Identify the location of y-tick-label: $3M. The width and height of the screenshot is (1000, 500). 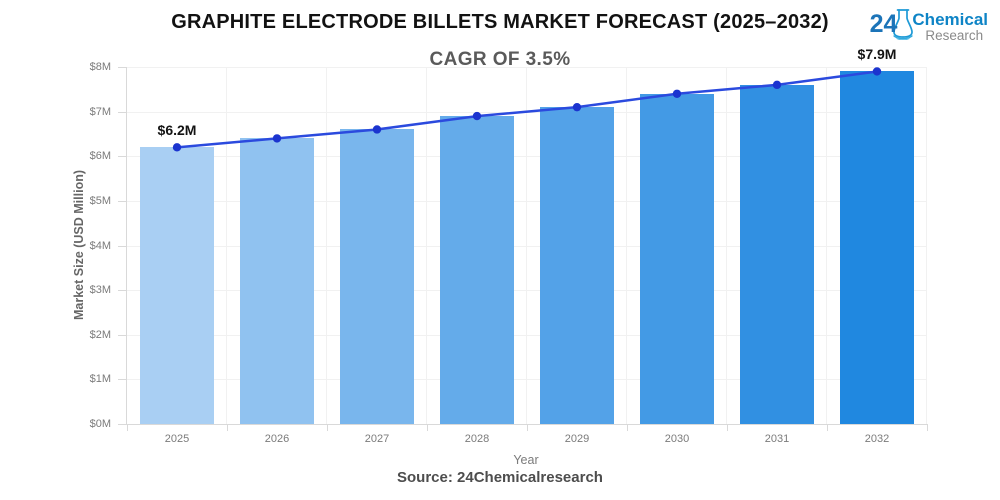
(100, 290).